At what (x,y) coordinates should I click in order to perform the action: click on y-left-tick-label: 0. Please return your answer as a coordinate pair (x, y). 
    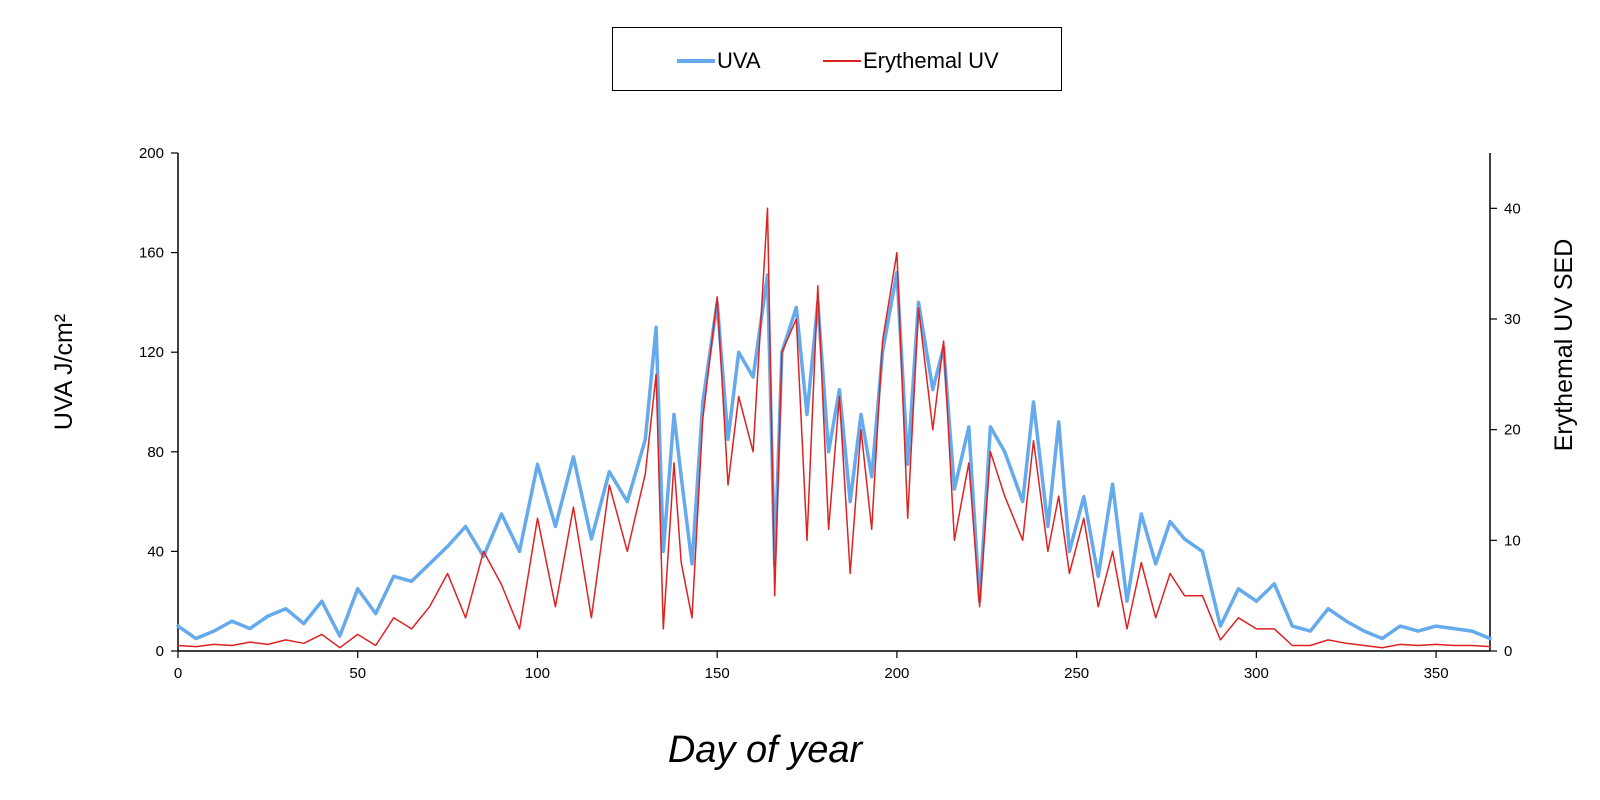
    Looking at the image, I should click on (160, 651).